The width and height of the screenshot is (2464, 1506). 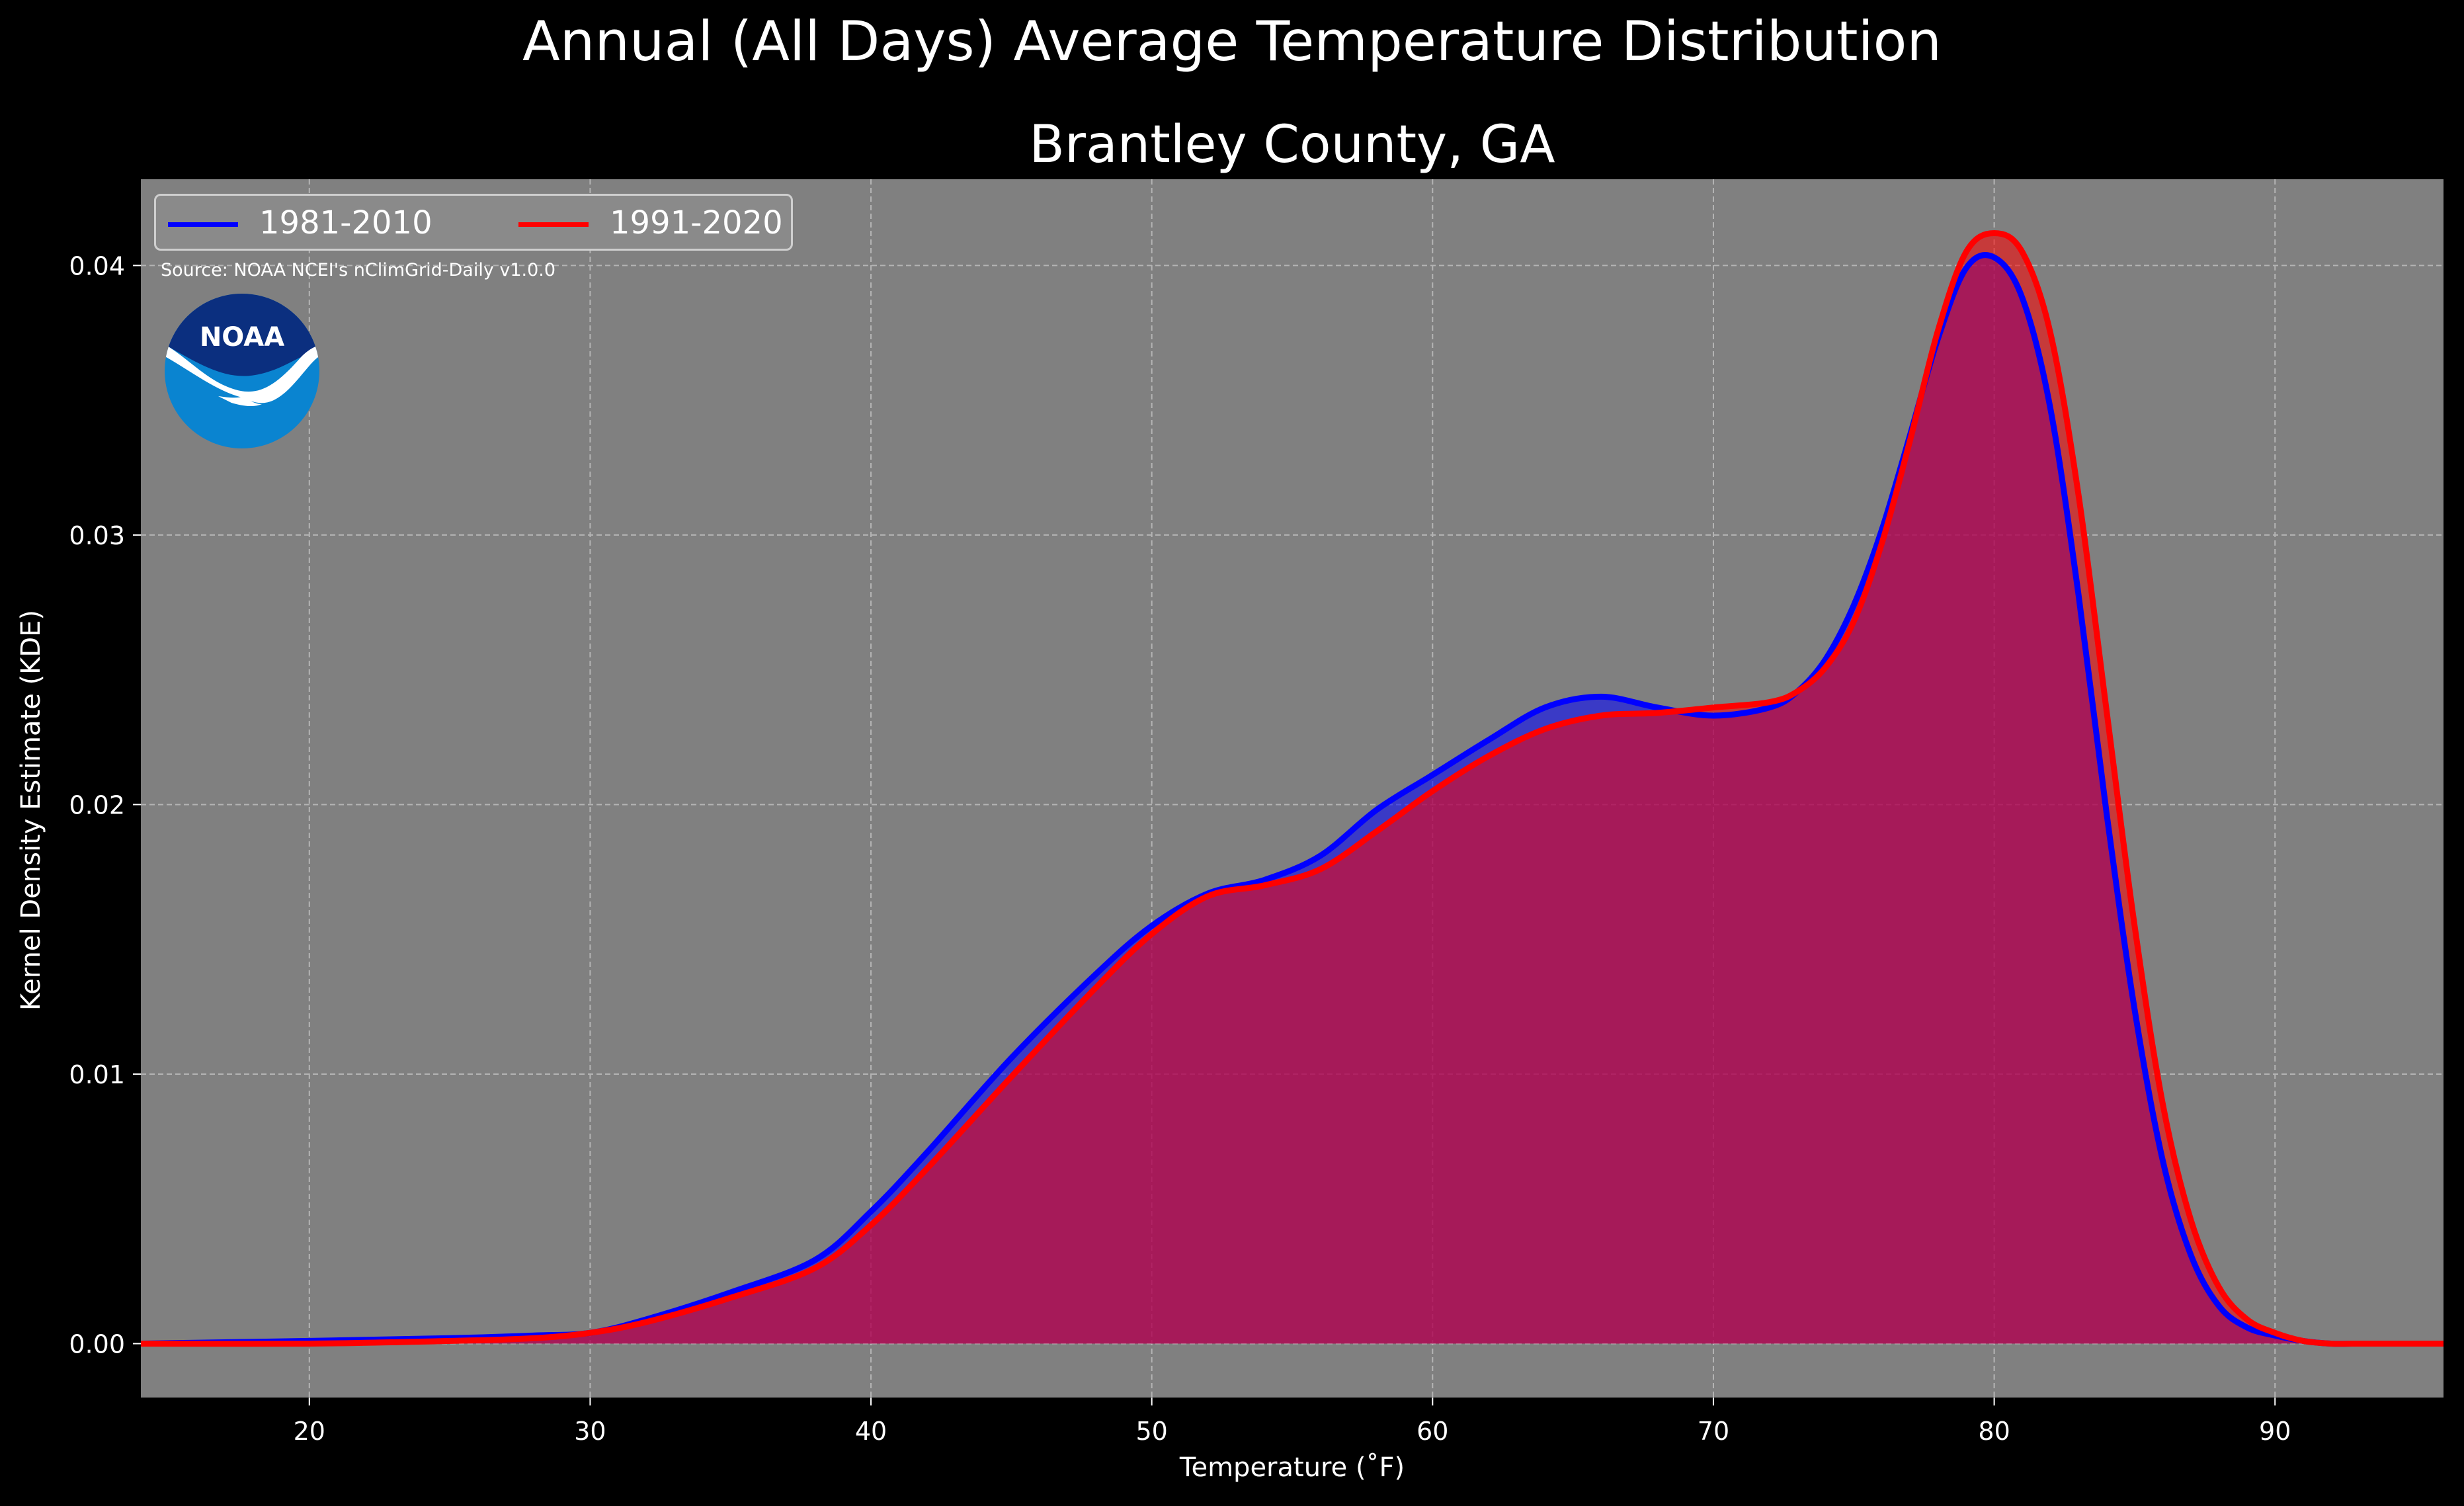 I want to click on x-axis-label: Temperature (˚F), so click(x=1292, y=1467).